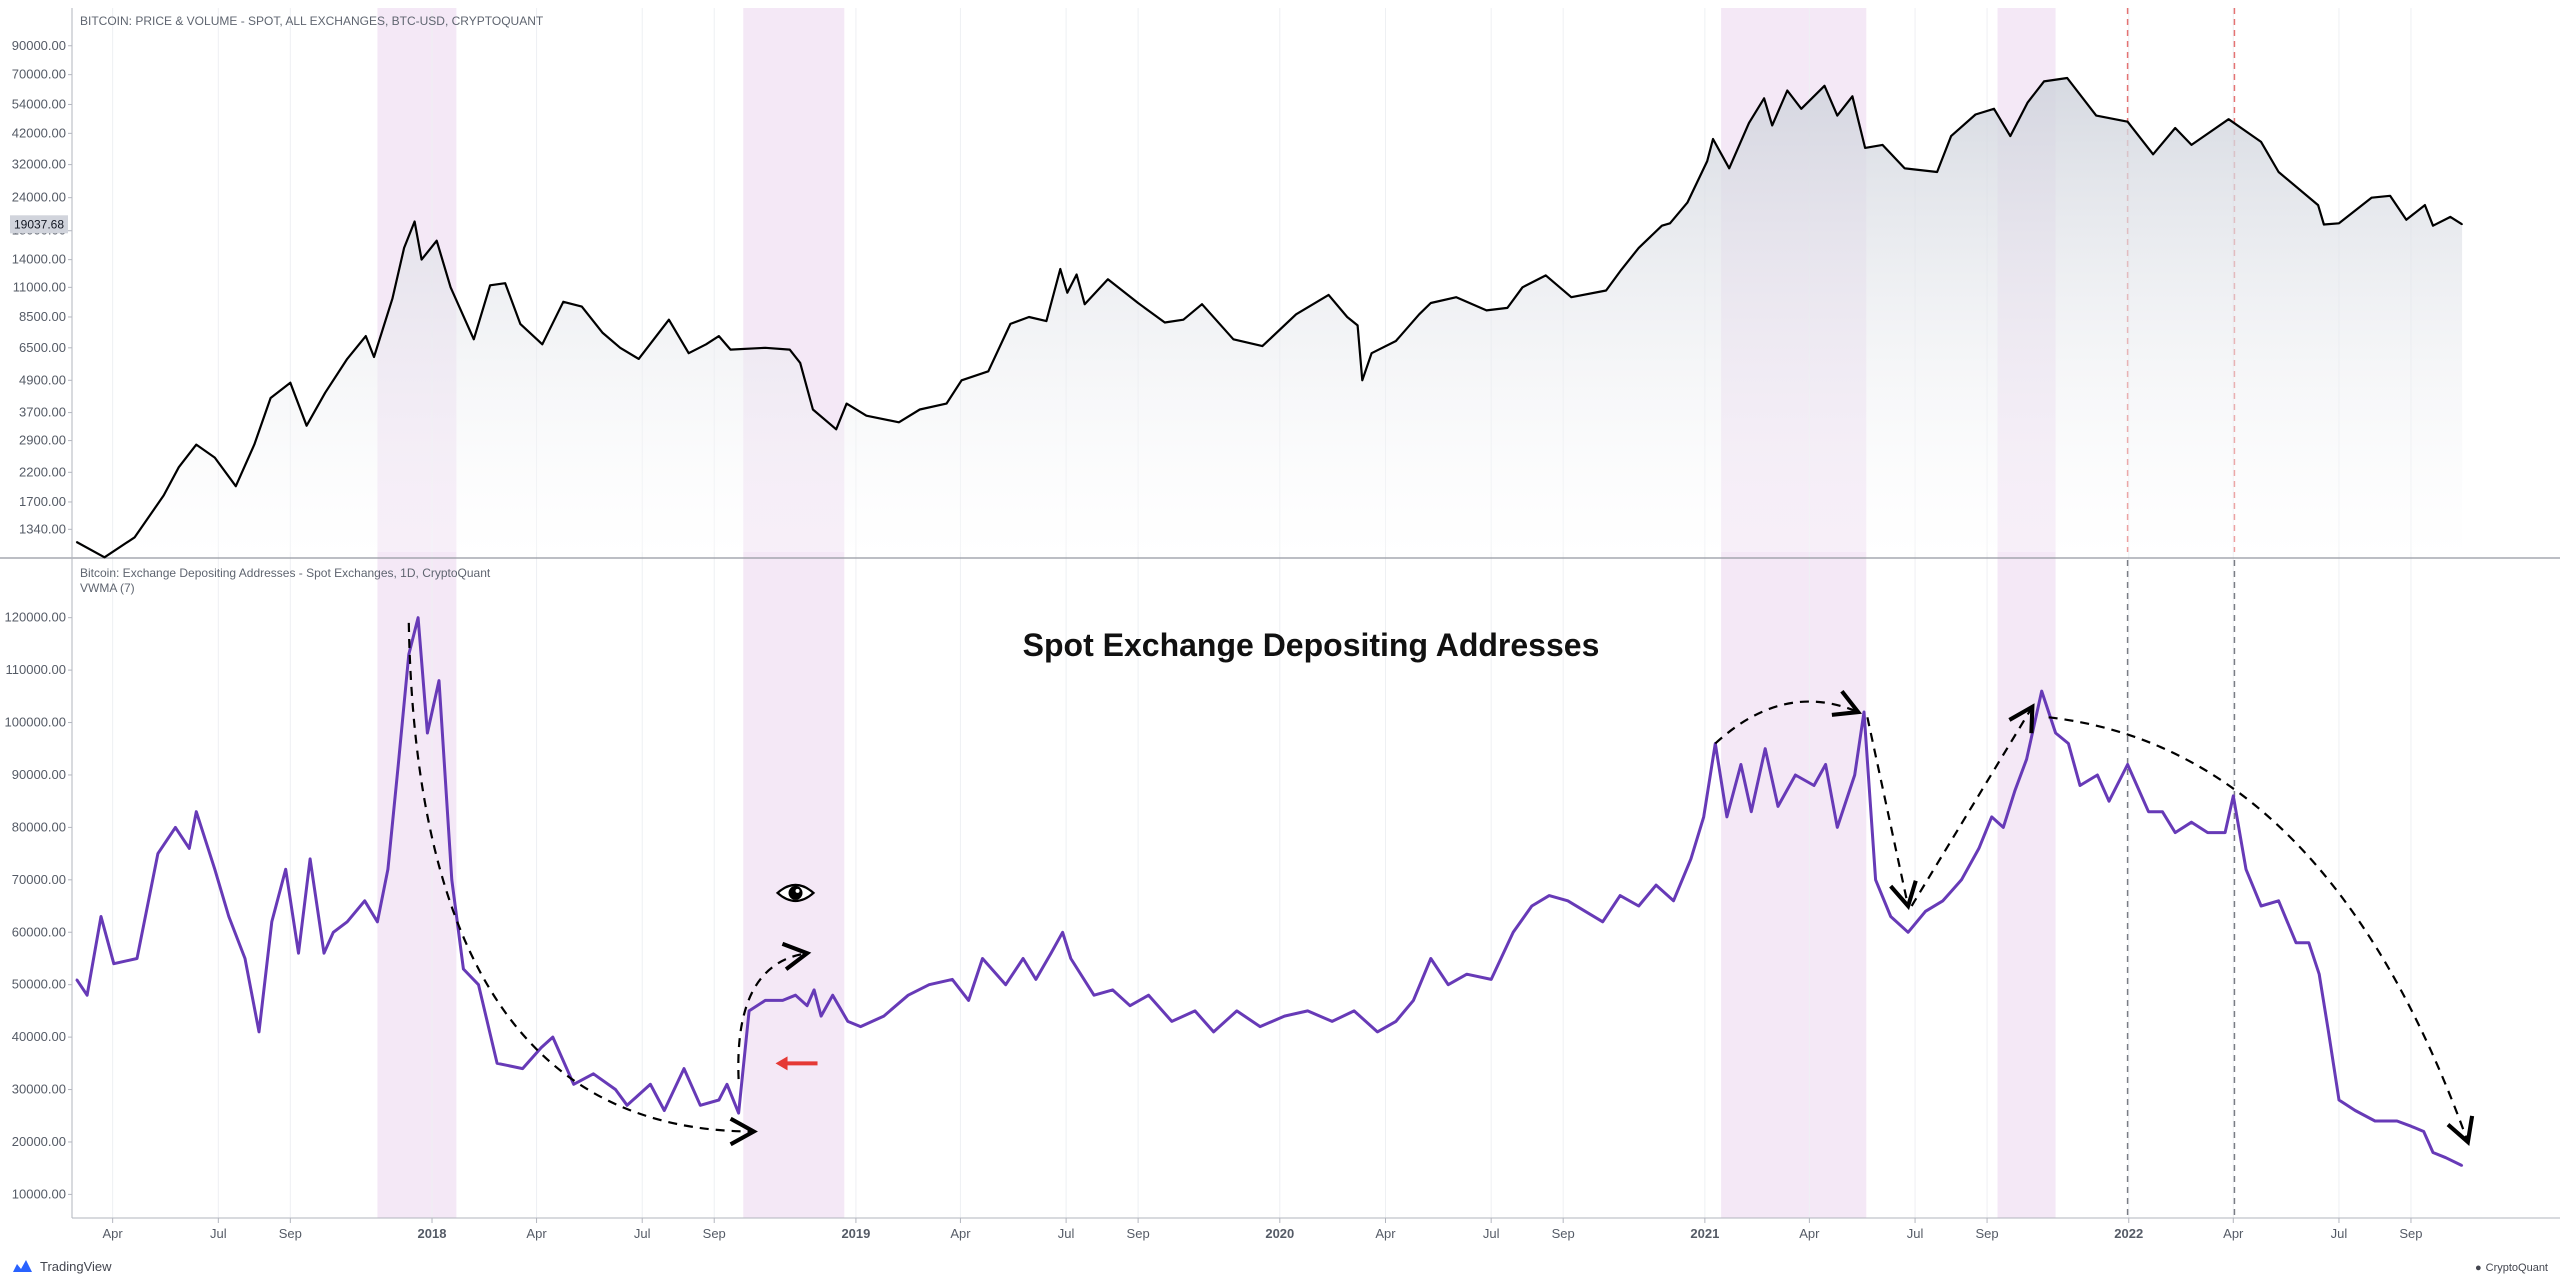  I want to click on x-tick-label: 2021, so click(1704, 1233).